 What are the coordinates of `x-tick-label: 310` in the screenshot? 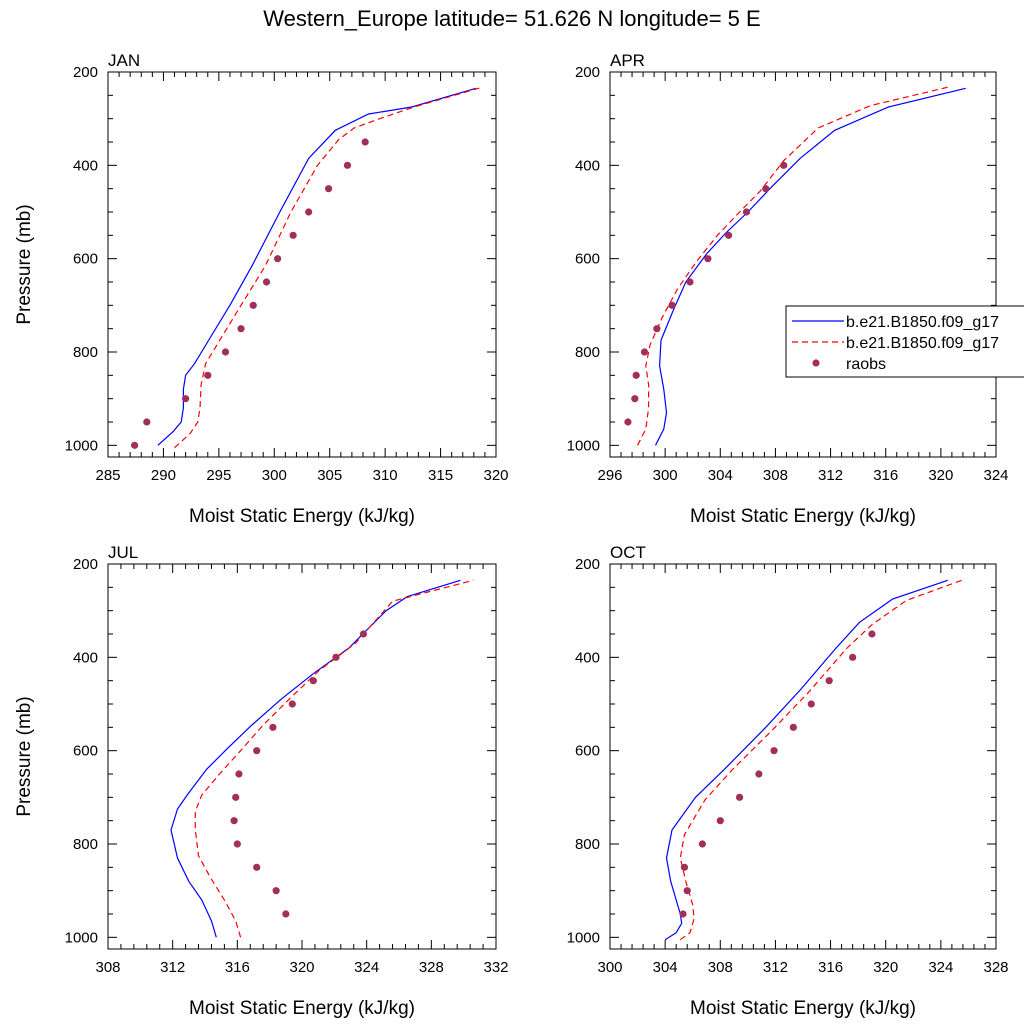 It's located at (385, 475).